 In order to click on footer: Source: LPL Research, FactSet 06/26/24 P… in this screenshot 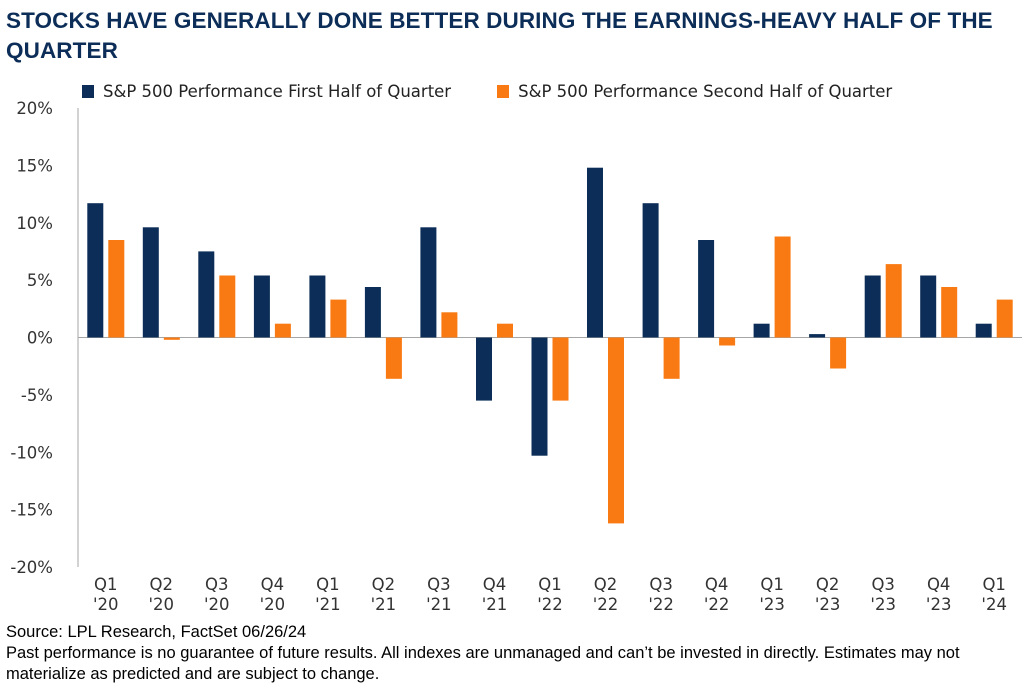, I will do `click(516, 653)`.